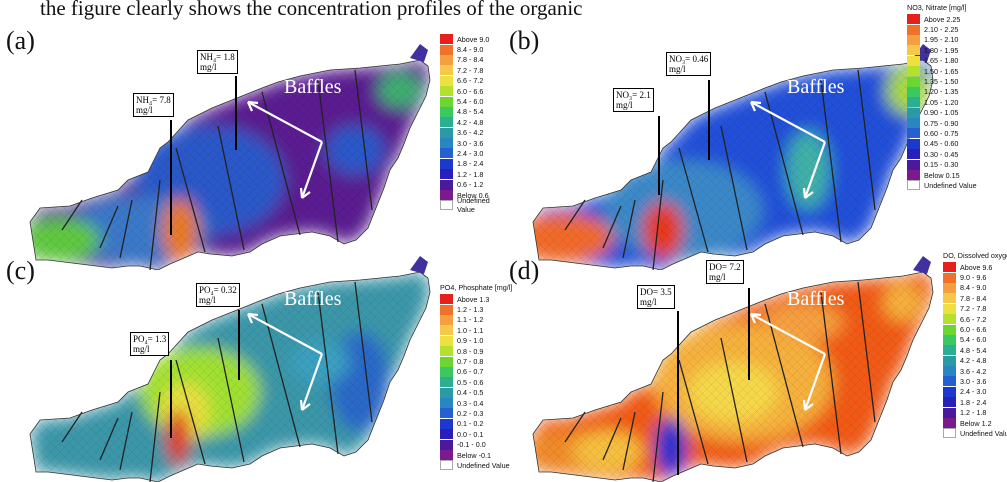 The width and height of the screenshot is (1007, 482). Describe the element at coordinates (633, 95) in the screenshot. I see `callout-value: NO₃= 2.1` at that location.